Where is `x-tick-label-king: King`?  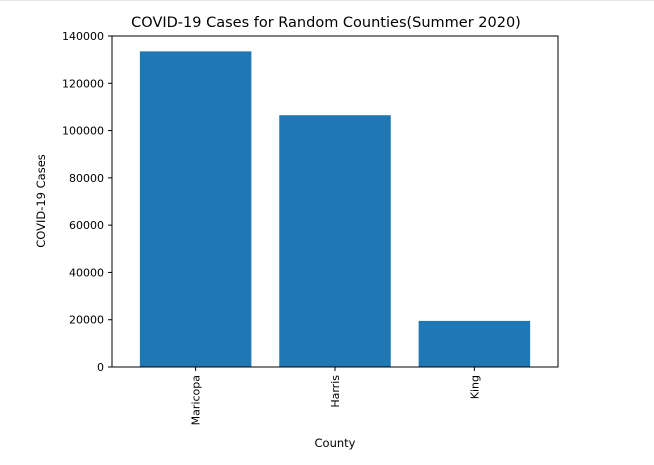 x-tick-label-king: King is located at coordinates (474, 387).